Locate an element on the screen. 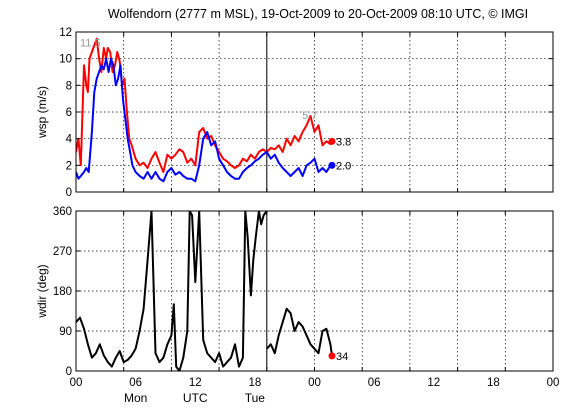 This screenshot has width=577, height=418. wdir-last-label: 34 is located at coordinates (342, 357).